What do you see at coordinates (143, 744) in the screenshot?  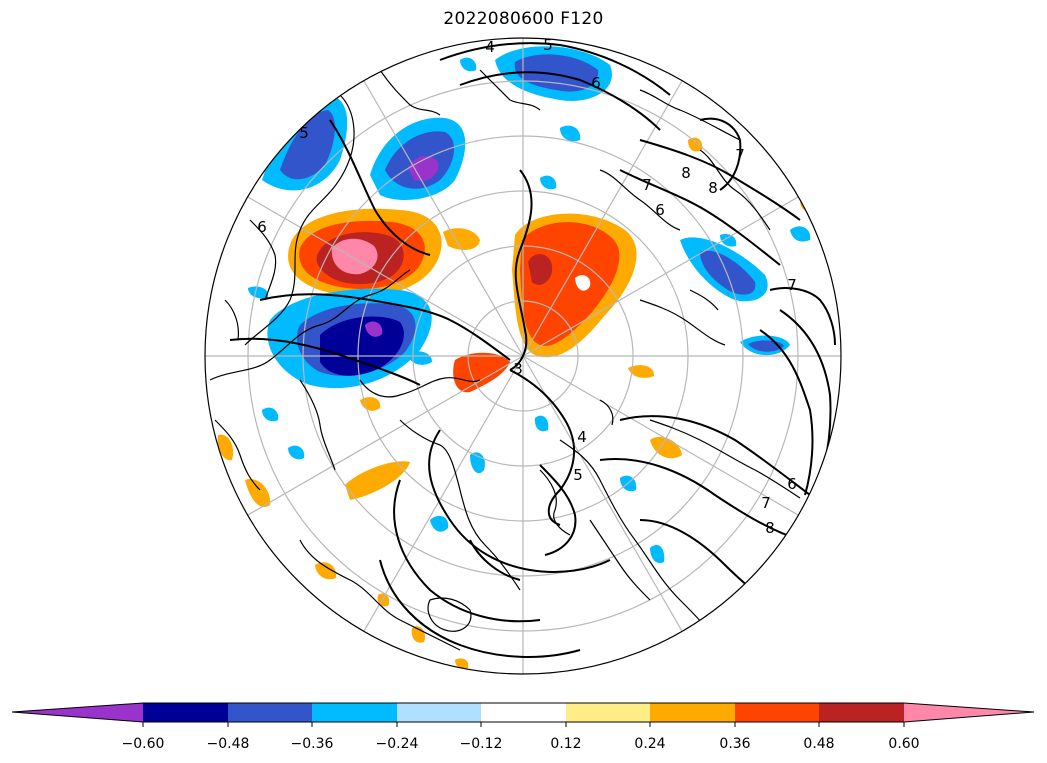 I see `colorbar-tick-label: −0.60` at bounding box center [143, 744].